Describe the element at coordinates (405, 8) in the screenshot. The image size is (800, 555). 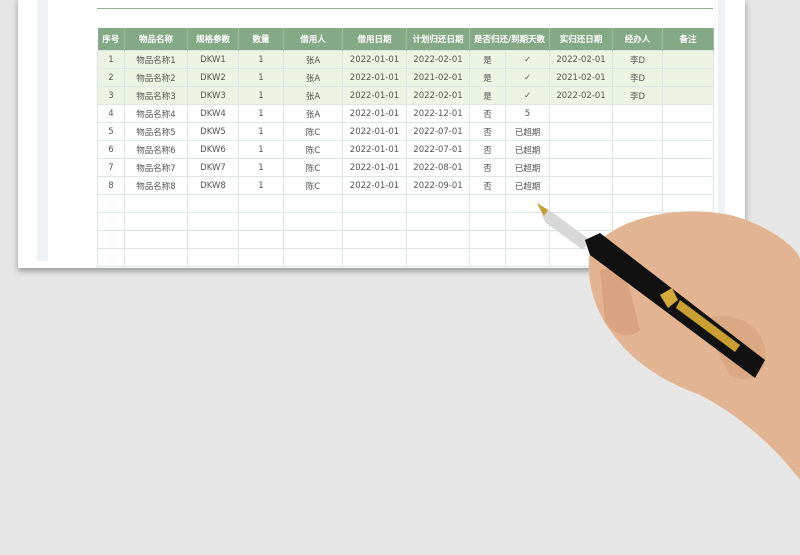
I see `title-divider` at that location.